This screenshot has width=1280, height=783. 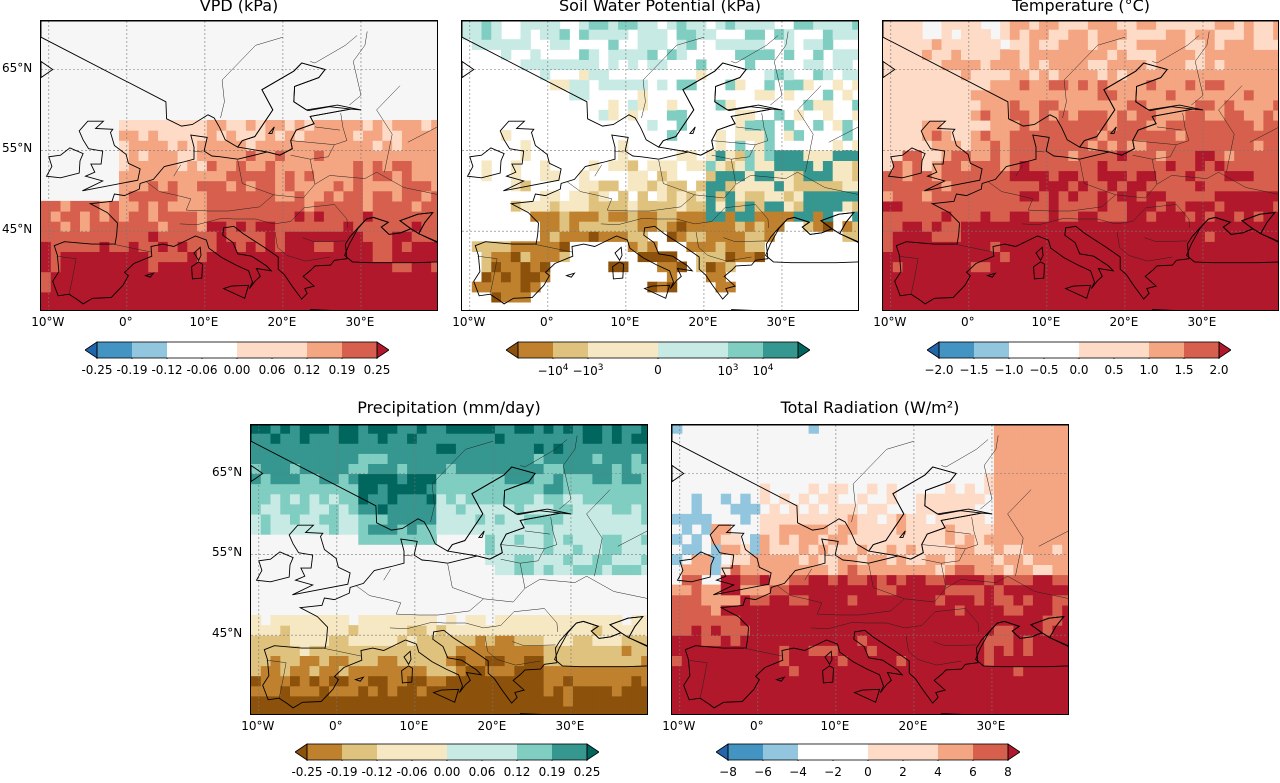 I want to click on colorbar-tick-label: 8, so click(x=1008, y=772).